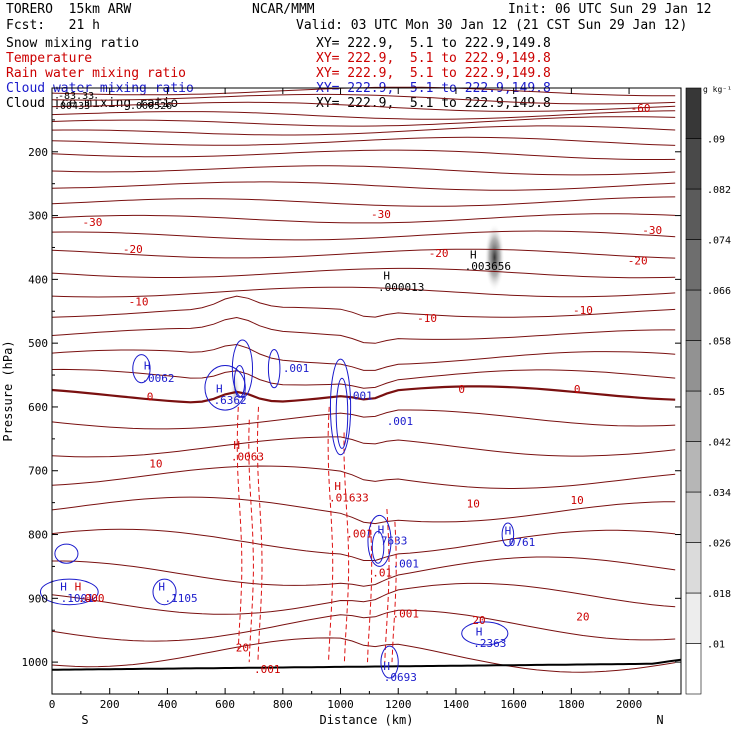  What do you see at coordinates (91, 598) in the screenshot?
I see `max-value-label: .000` at bounding box center [91, 598].